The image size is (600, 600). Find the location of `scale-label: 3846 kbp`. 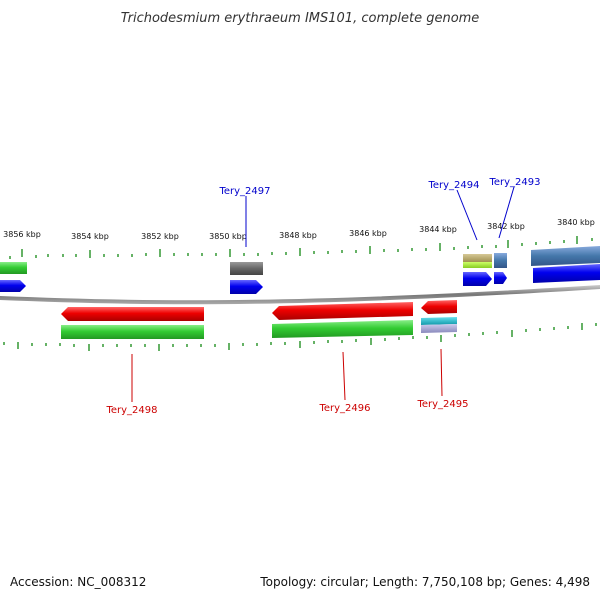

scale-label: 3846 kbp is located at coordinates (368, 233).